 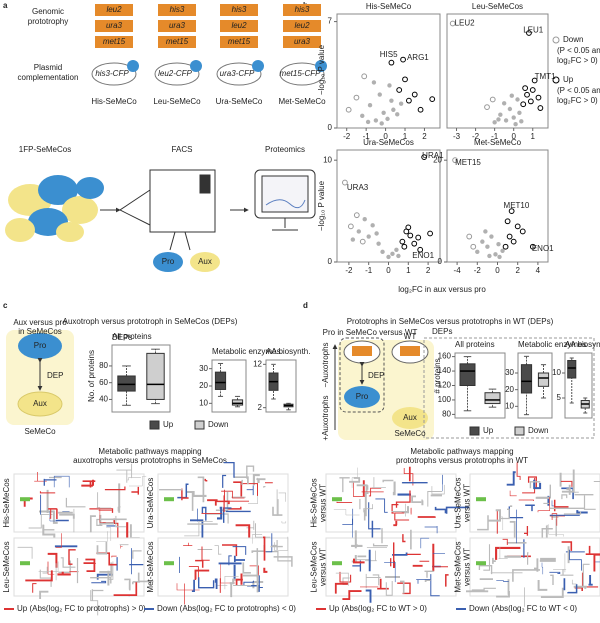 I want to click on plot-title: His-SeMeCo, so click(x=389, y=6).